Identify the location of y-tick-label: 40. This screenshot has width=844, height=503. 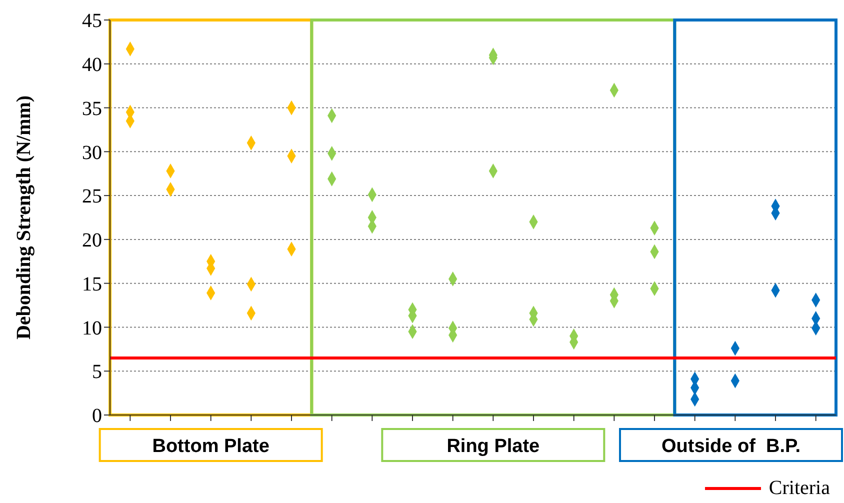
(92, 65).